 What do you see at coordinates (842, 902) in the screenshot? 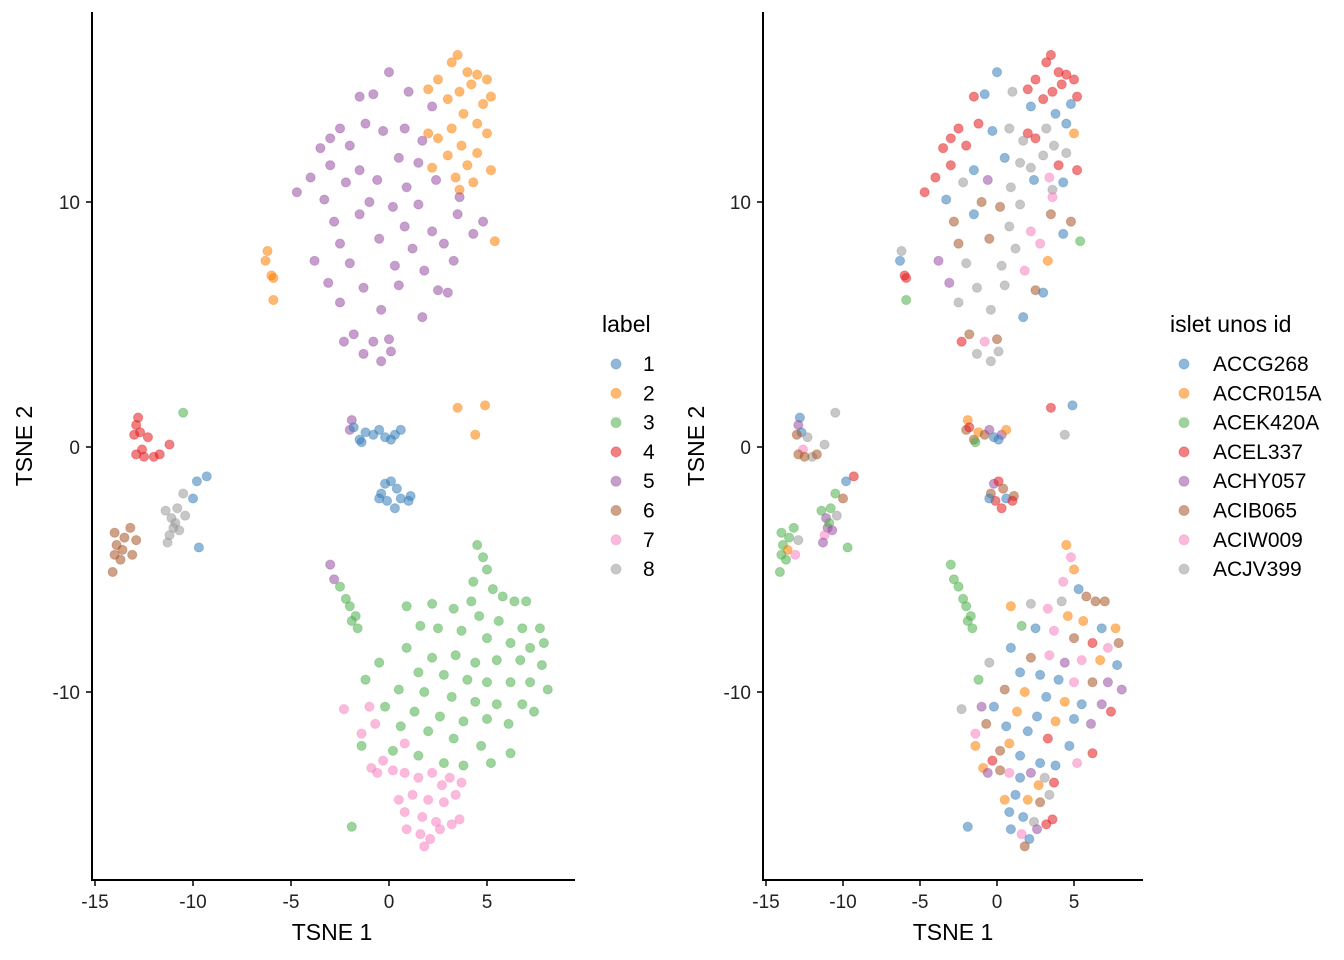
I see `x-tick-label: -10` at bounding box center [842, 902].